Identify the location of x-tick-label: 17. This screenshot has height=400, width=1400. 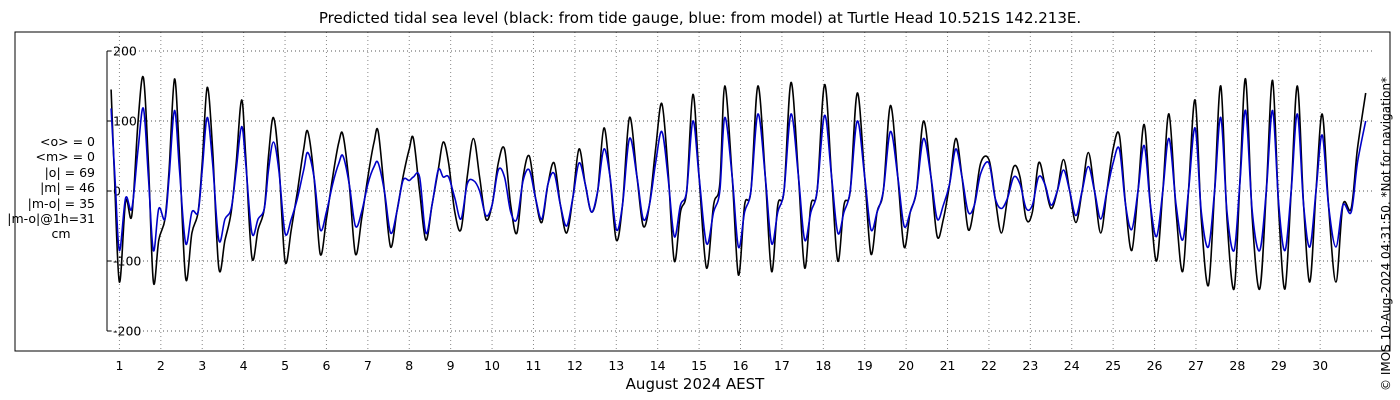
(782, 365).